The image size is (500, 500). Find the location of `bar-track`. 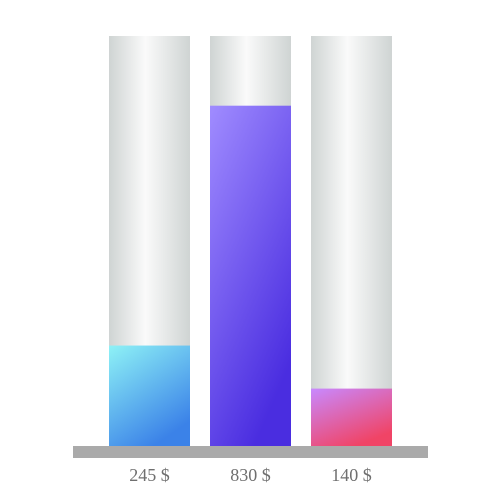

bar-track is located at coordinates (351, 241).